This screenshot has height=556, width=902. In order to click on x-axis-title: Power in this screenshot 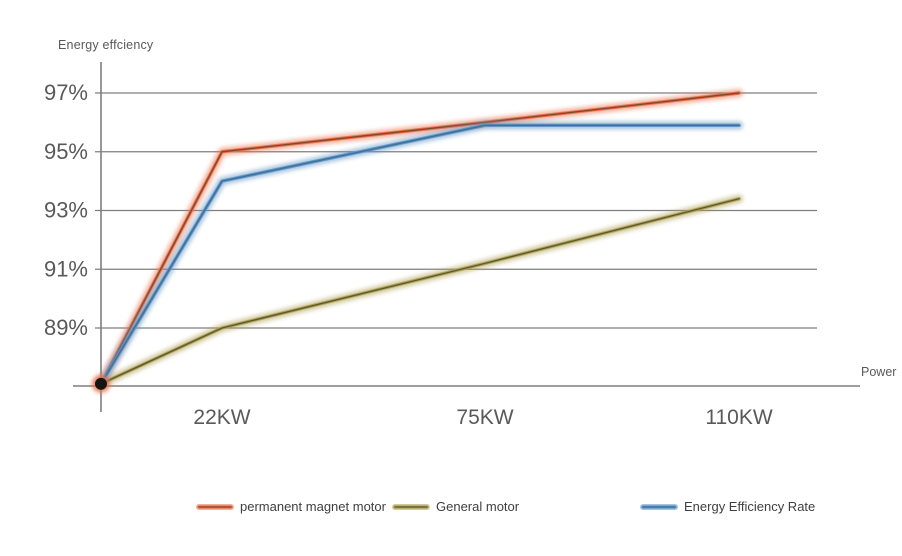, I will do `click(879, 372)`.